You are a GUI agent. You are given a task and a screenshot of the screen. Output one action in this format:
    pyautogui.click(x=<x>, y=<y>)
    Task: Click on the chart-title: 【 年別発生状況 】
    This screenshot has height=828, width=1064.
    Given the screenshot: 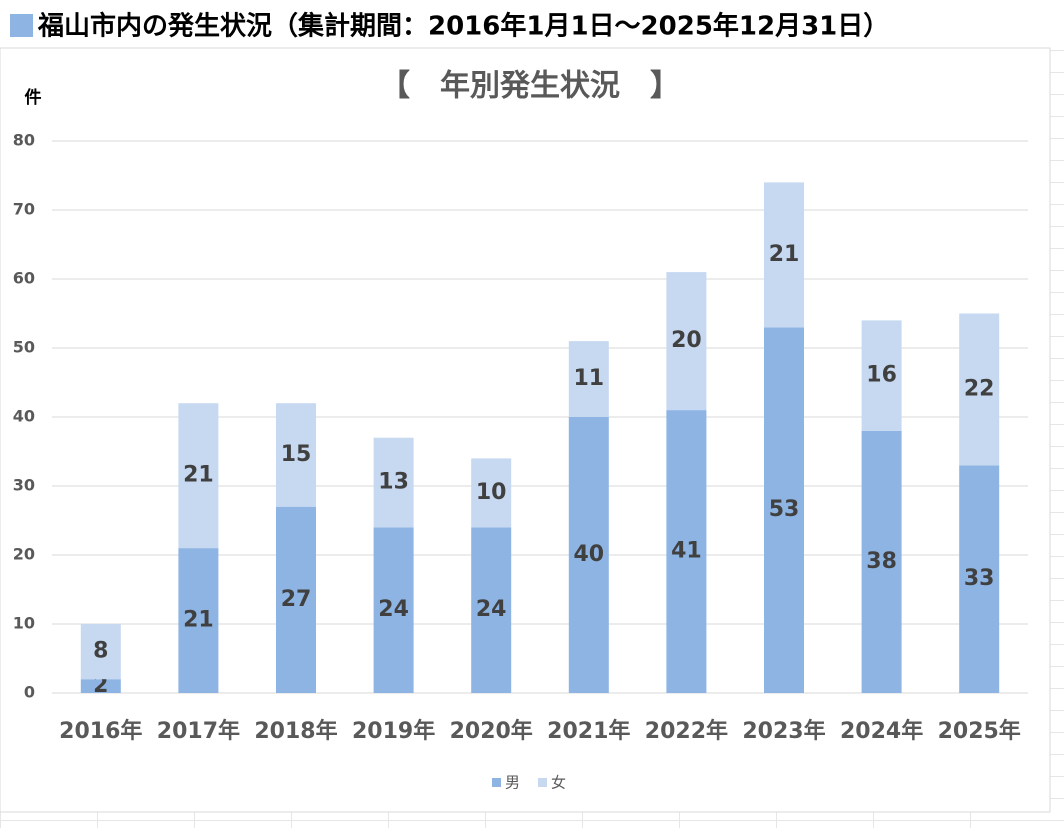 What is the action you would take?
    pyautogui.click(x=530, y=86)
    